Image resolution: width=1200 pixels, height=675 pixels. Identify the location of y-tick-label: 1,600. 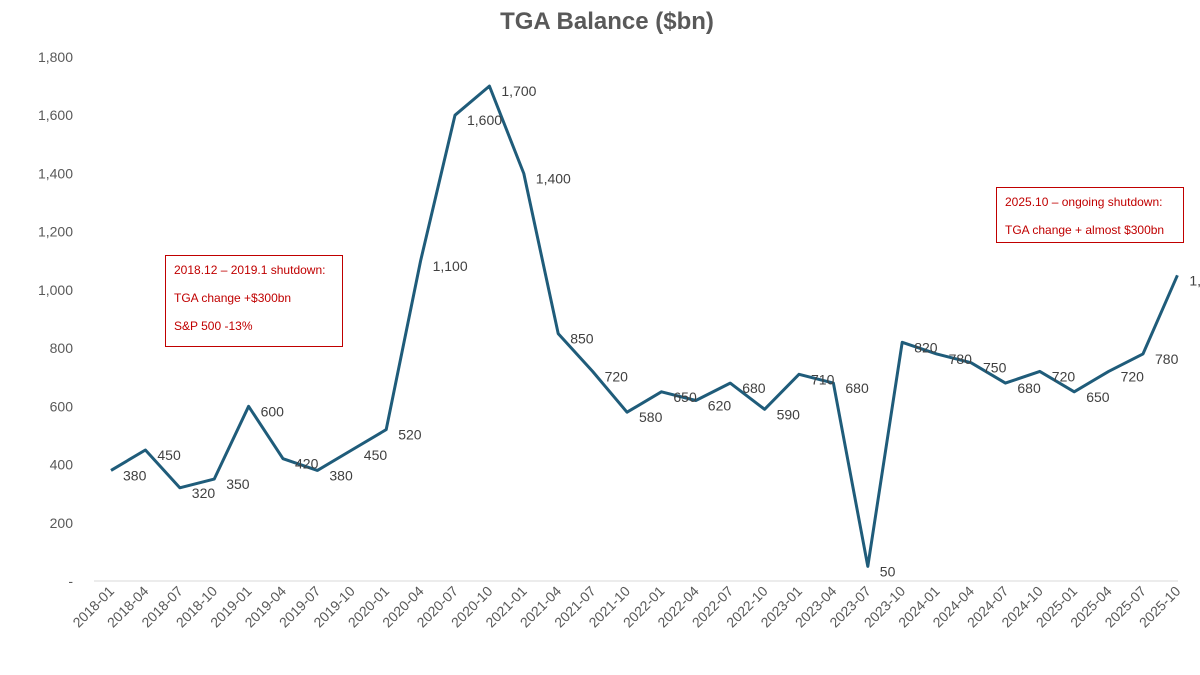
(55, 115).